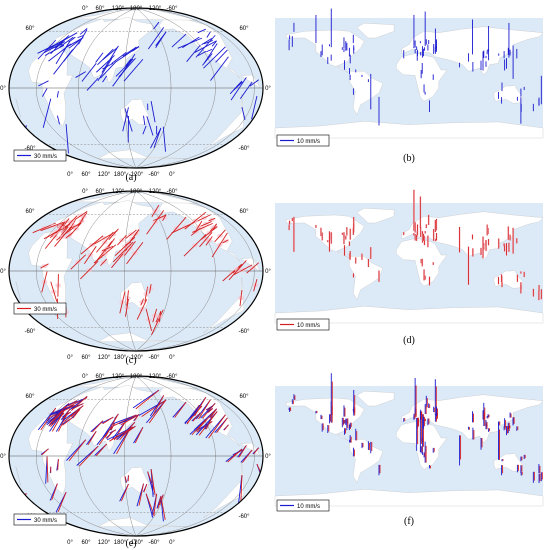 This screenshot has height=550, width=544. What do you see at coordinates (29, 321) in the screenshot?
I see `error-ellipse` at bounding box center [29, 321].